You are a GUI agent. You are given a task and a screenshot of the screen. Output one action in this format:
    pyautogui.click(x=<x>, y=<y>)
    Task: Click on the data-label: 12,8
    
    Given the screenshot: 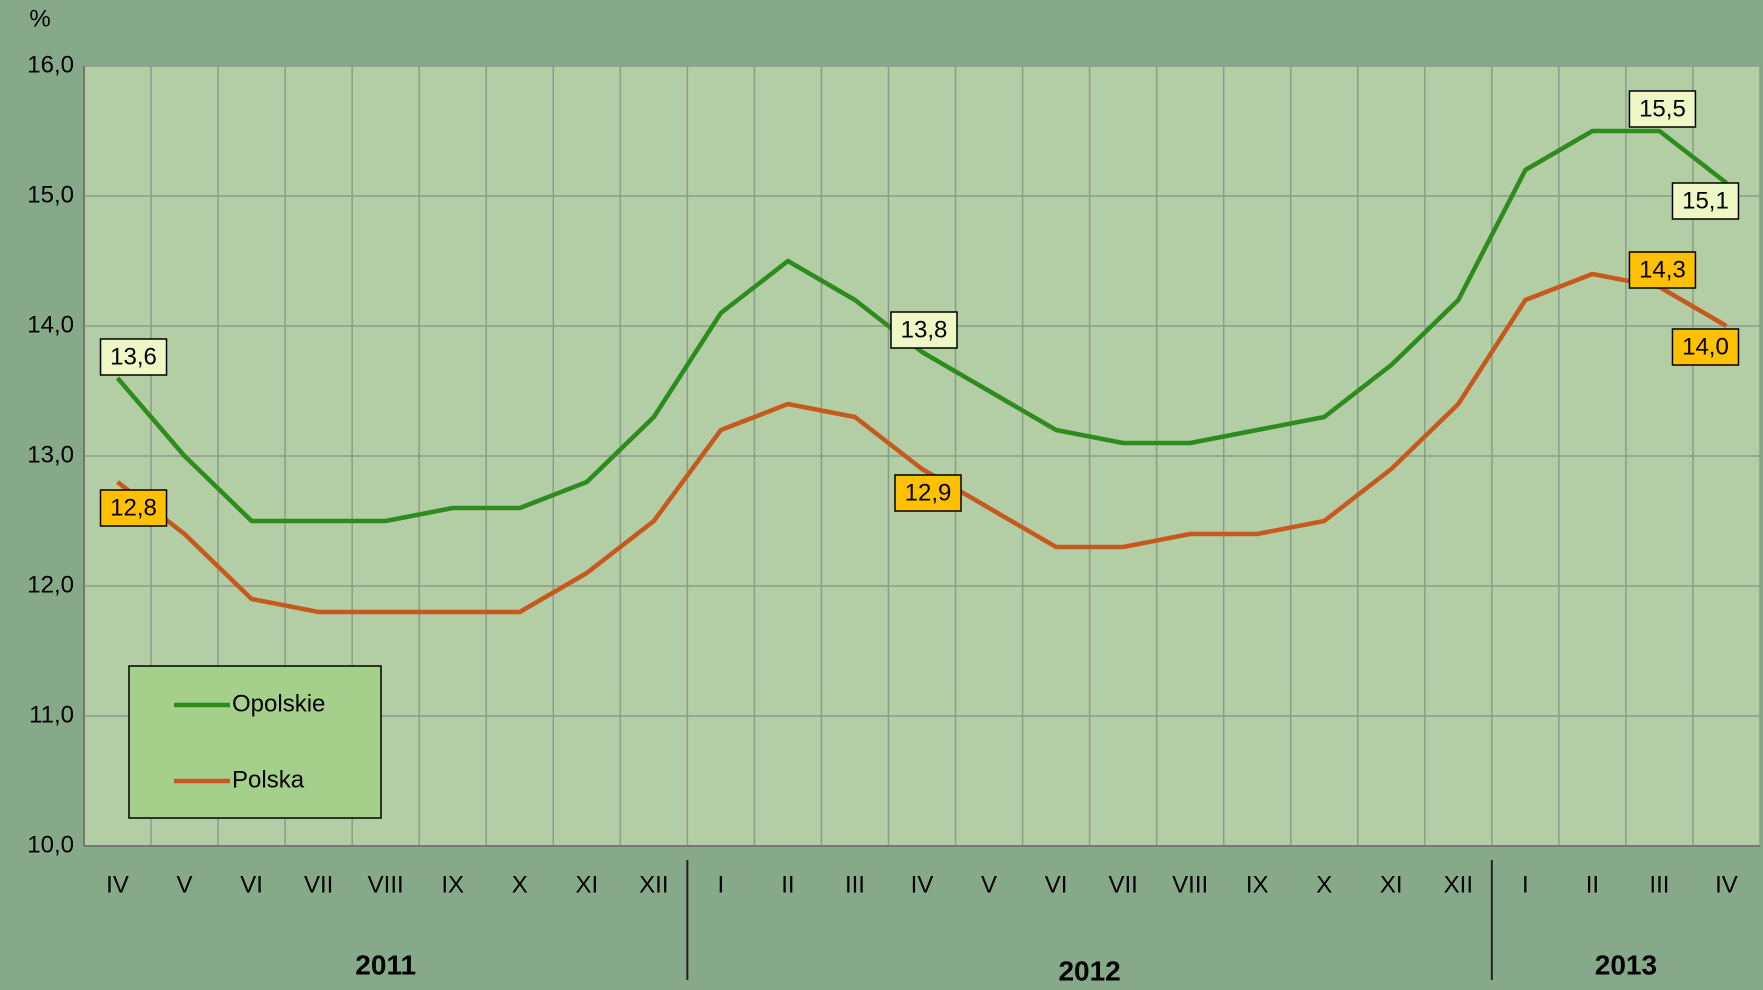 What is the action you would take?
    pyautogui.click(x=133, y=507)
    